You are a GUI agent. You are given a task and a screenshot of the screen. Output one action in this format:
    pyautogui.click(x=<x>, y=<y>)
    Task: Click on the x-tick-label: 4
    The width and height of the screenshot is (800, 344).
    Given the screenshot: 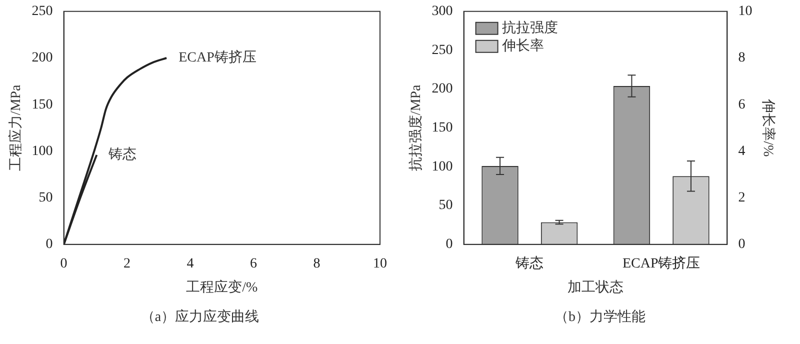 What is the action you would take?
    pyautogui.click(x=190, y=264)
    